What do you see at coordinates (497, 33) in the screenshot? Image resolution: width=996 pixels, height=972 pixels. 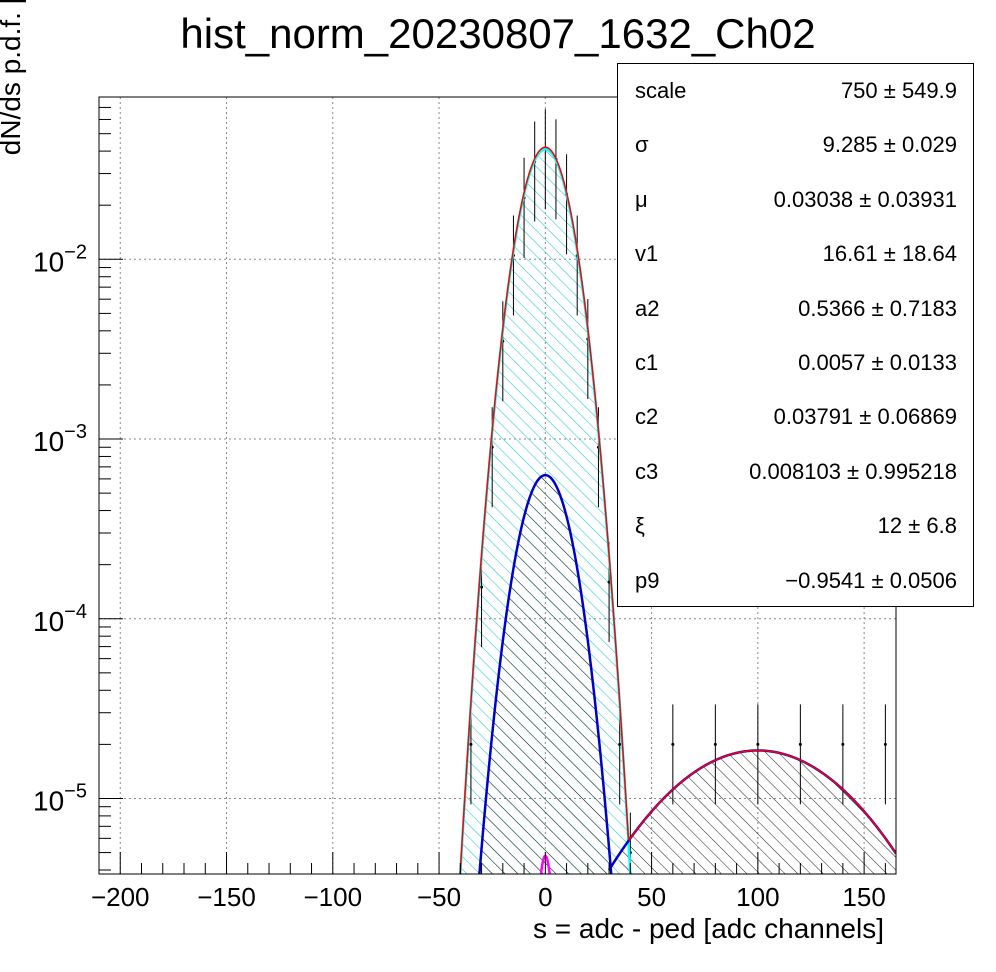 I see `chart-title: hist_norm_20230807_1632_Ch02` at bounding box center [497, 33].